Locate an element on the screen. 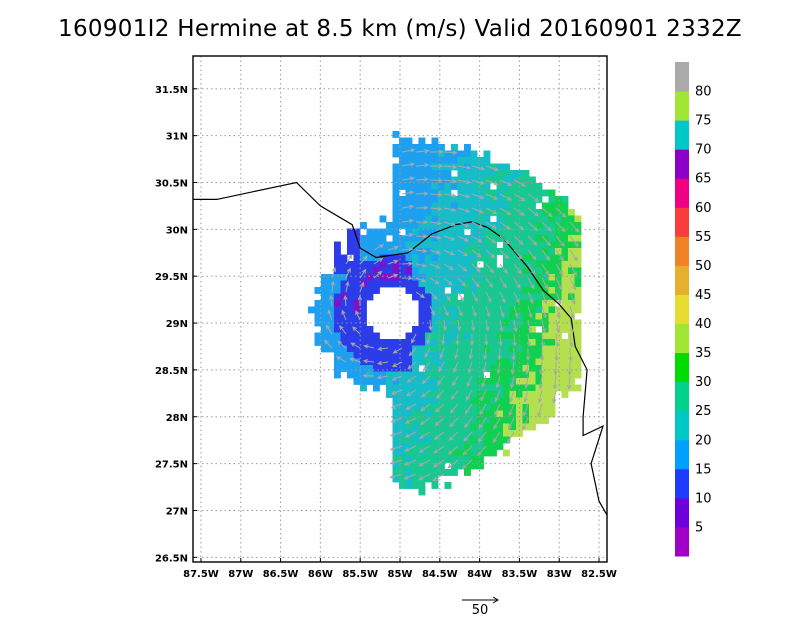 Image resolution: width=800 pixels, height=618 pixels. colorbar-label: 20 is located at coordinates (703, 440).